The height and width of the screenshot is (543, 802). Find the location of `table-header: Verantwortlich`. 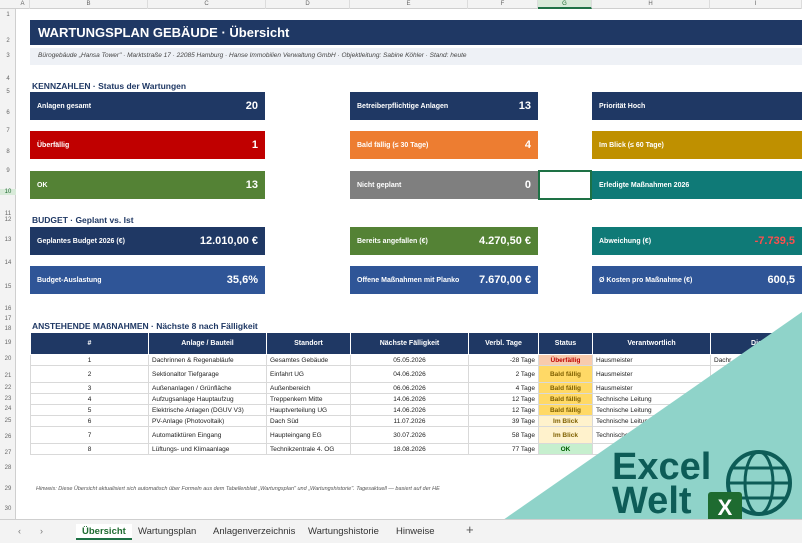

table-header: Verantwortlich is located at coordinates (651, 343).